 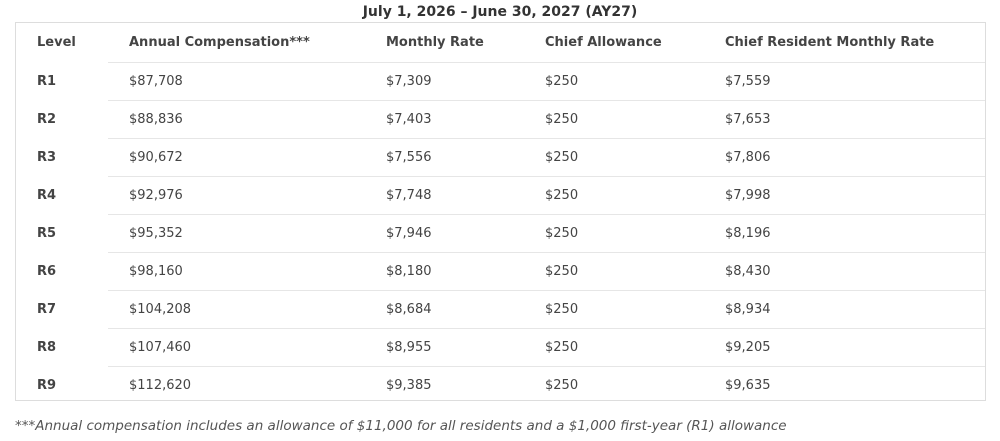 I want to click on cell-level: R3, so click(x=47, y=157).